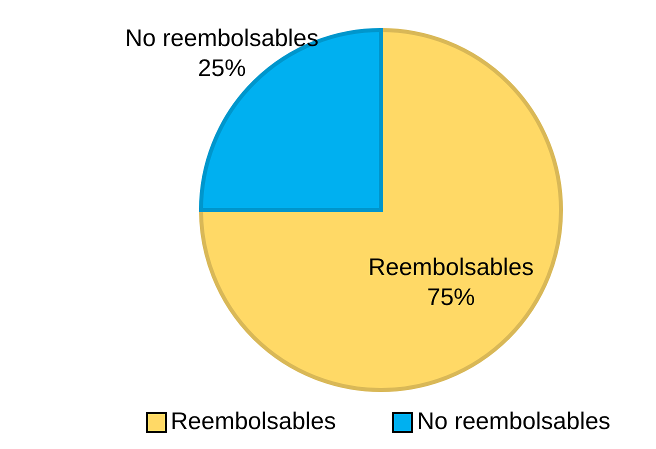 The height and width of the screenshot is (449, 656). Describe the element at coordinates (513, 422) in the screenshot. I see `legend-label: No reembolsables` at that location.